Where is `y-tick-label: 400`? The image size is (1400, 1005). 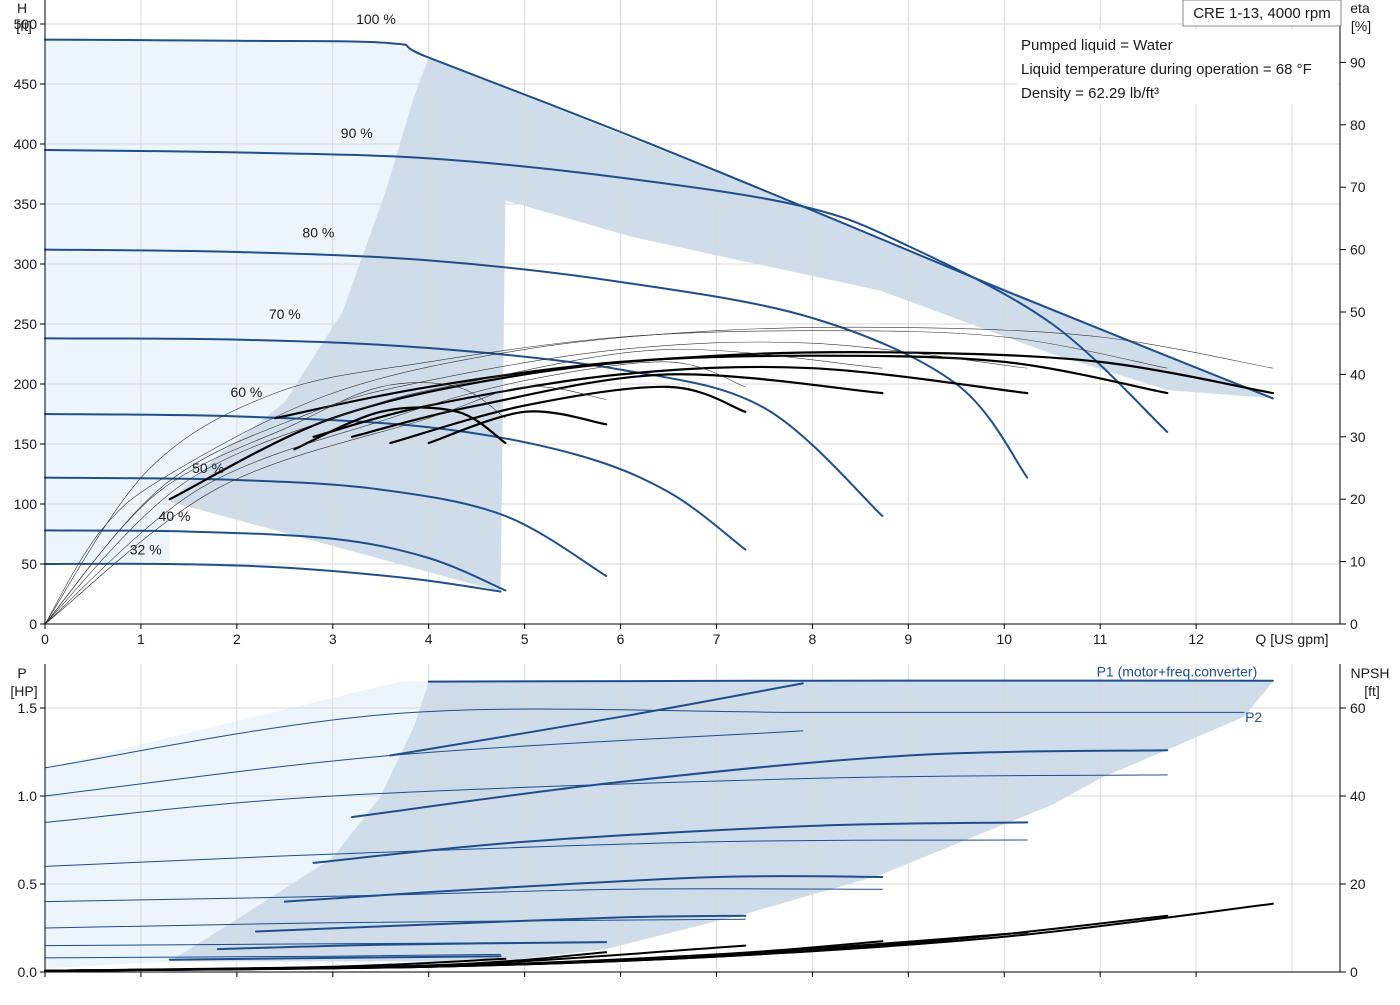
y-tick-label: 400 is located at coordinates (26, 144).